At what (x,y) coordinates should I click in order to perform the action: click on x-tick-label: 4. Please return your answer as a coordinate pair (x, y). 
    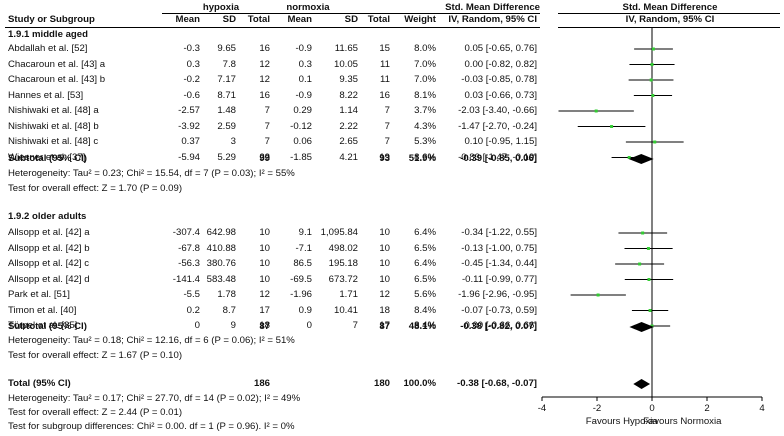
    Looking at the image, I should click on (762, 408).